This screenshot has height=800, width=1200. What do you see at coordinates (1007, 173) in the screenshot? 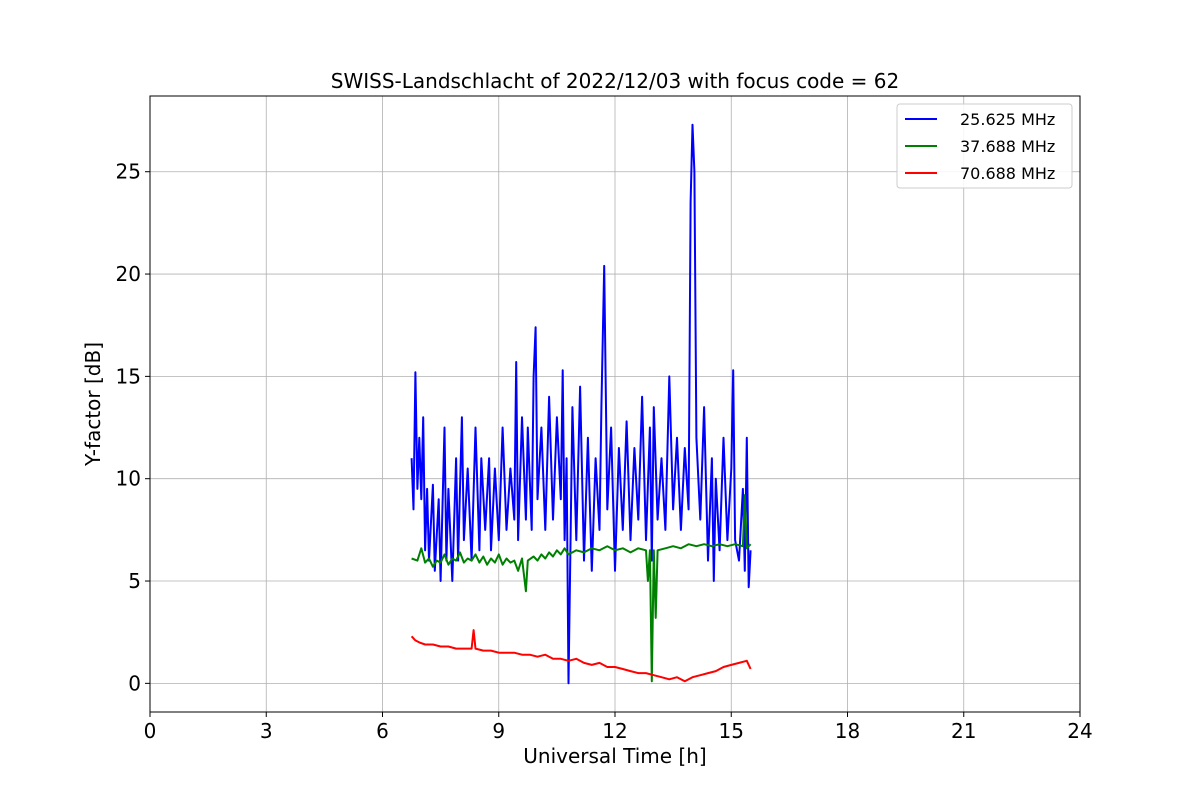
I see `legend-label: 70.688 MHz` at bounding box center [1007, 173].